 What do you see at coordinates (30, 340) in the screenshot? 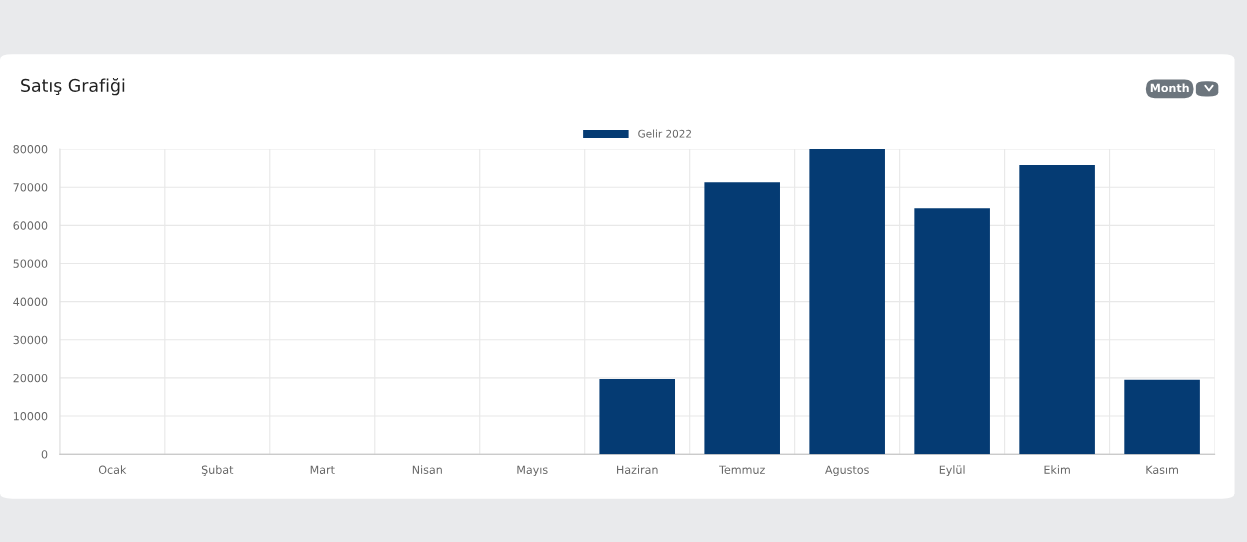
I see `y-tick-label: 30000` at bounding box center [30, 340].